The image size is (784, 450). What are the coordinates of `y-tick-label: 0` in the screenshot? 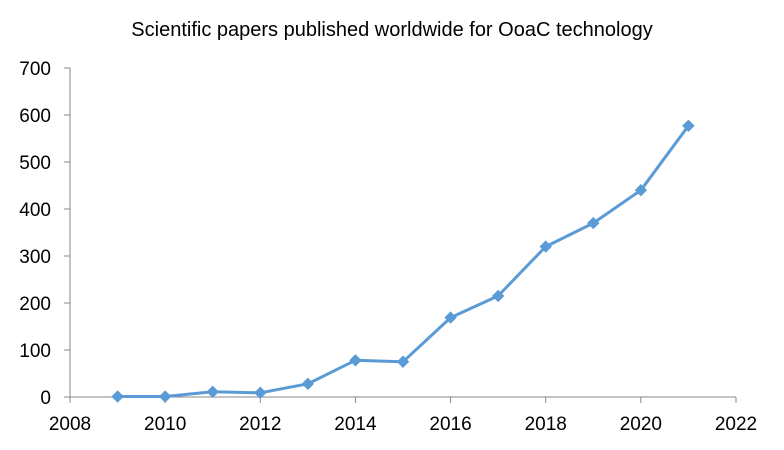 It's located at (45, 398).